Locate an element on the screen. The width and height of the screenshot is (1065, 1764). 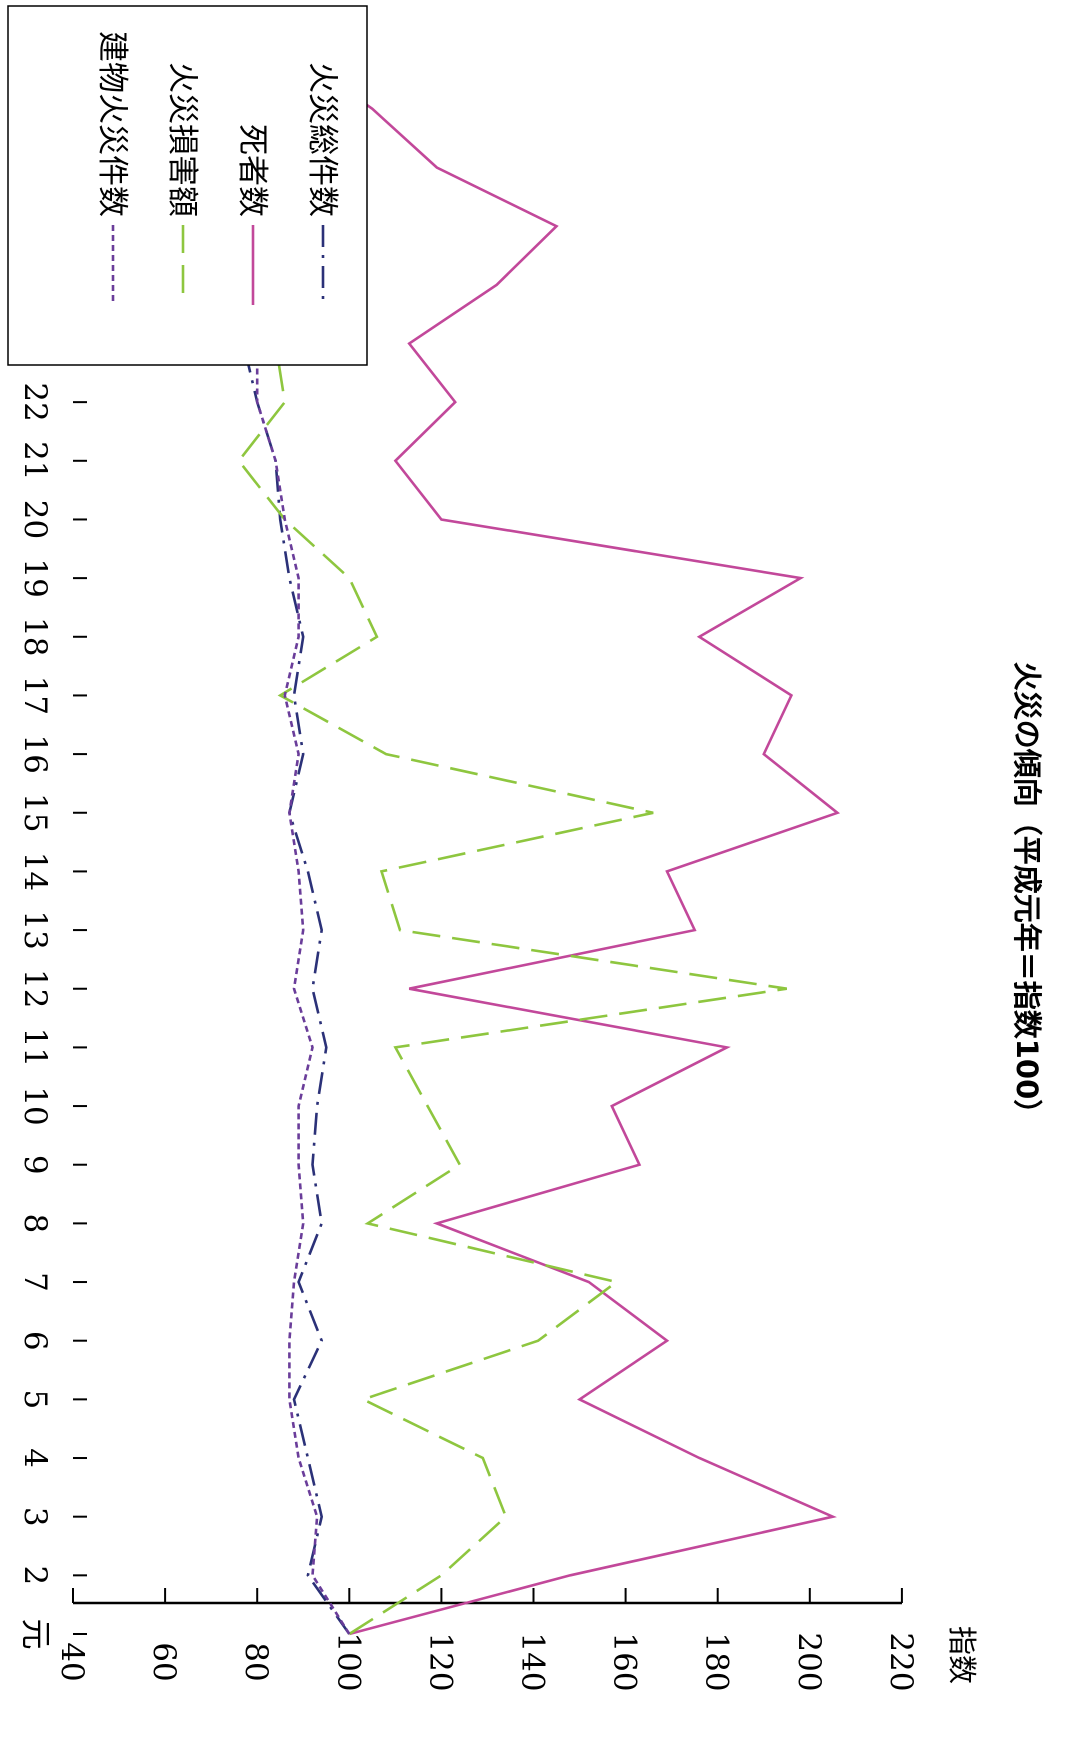
y-tick-label: 140 is located at coordinates (533, 1661).